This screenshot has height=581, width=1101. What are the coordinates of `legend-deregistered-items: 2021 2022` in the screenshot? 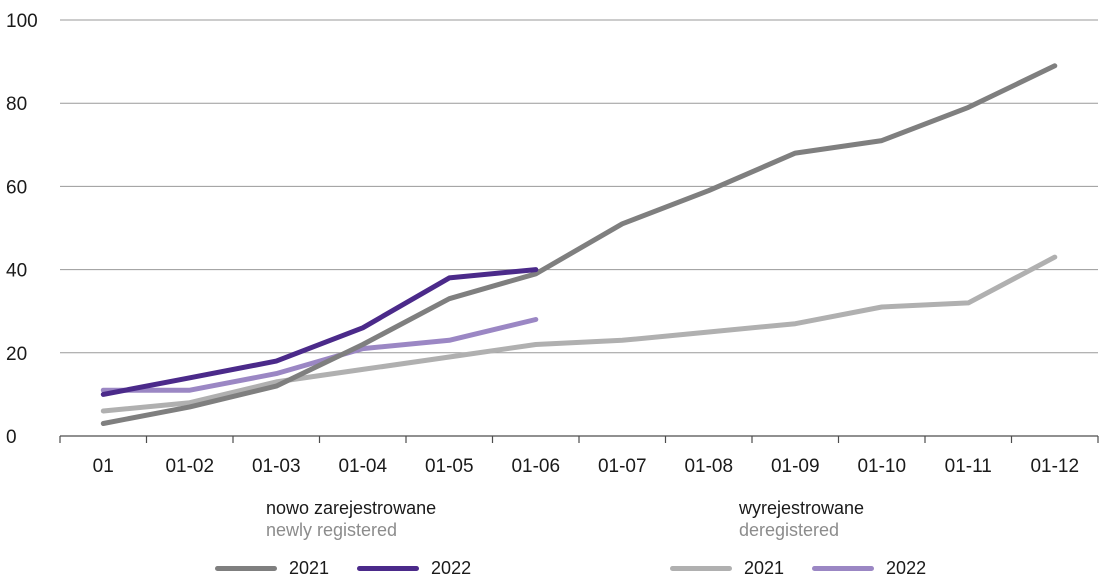 It's located at (812, 568).